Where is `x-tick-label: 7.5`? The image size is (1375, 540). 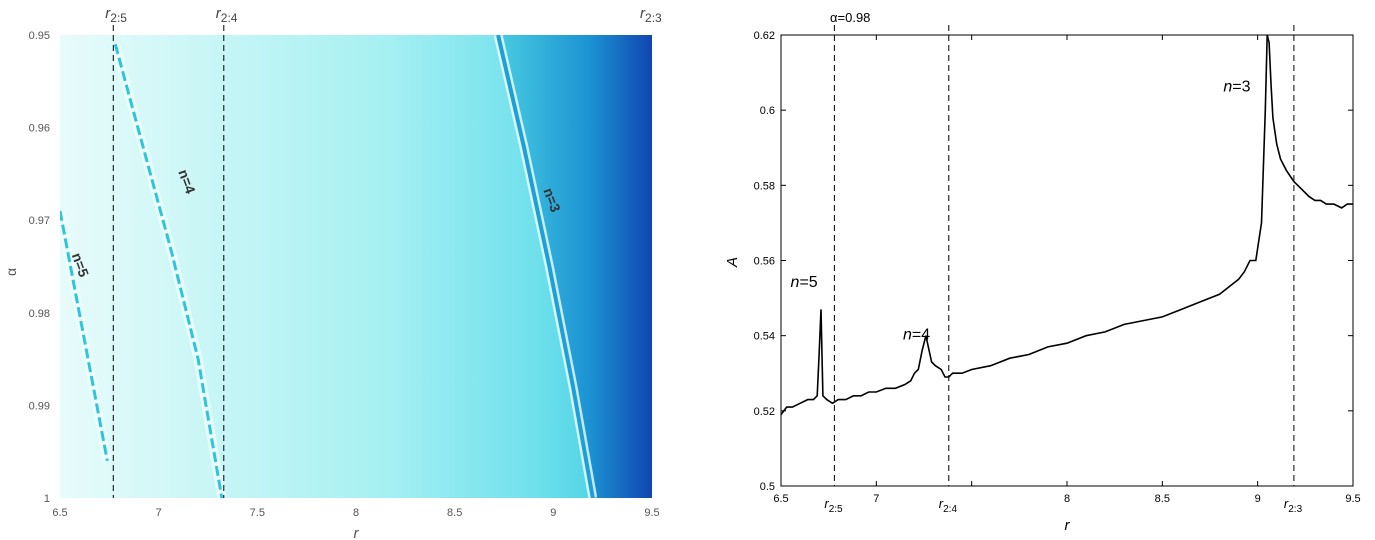
x-tick-label: 7.5 is located at coordinates (257, 513).